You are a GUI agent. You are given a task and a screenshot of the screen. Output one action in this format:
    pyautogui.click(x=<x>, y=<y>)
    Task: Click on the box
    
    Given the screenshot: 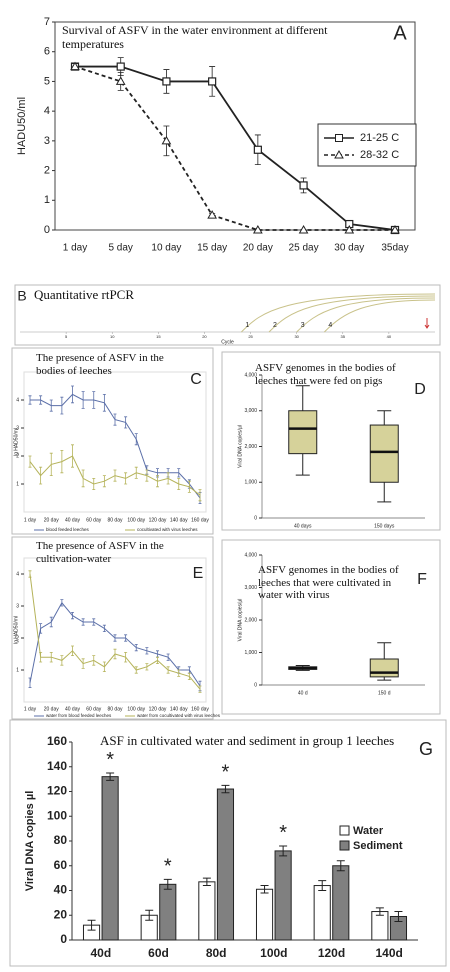 What is the action you would take?
    pyautogui.click(x=303, y=432)
    